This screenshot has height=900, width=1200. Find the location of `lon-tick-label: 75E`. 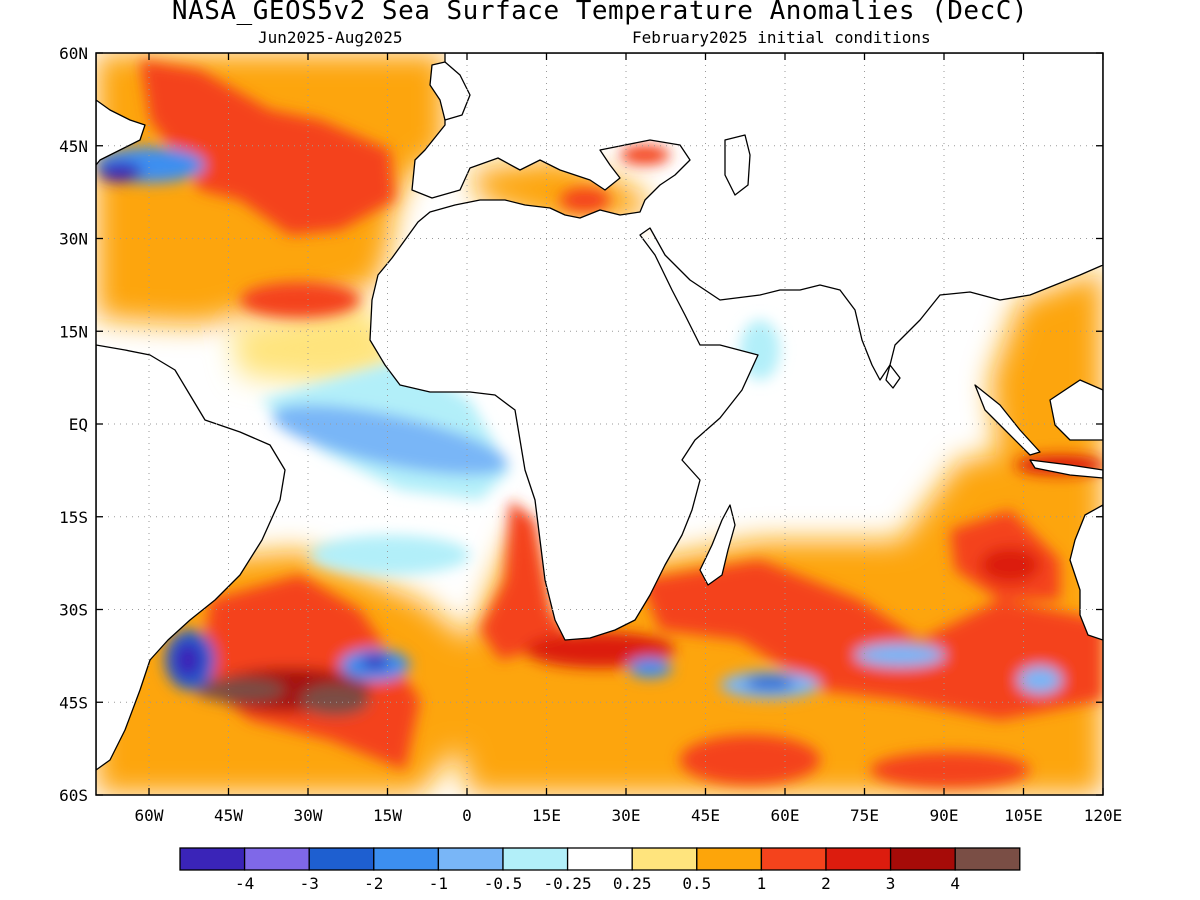

lon-tick-label: 75E is located at coordinates (864, 815).